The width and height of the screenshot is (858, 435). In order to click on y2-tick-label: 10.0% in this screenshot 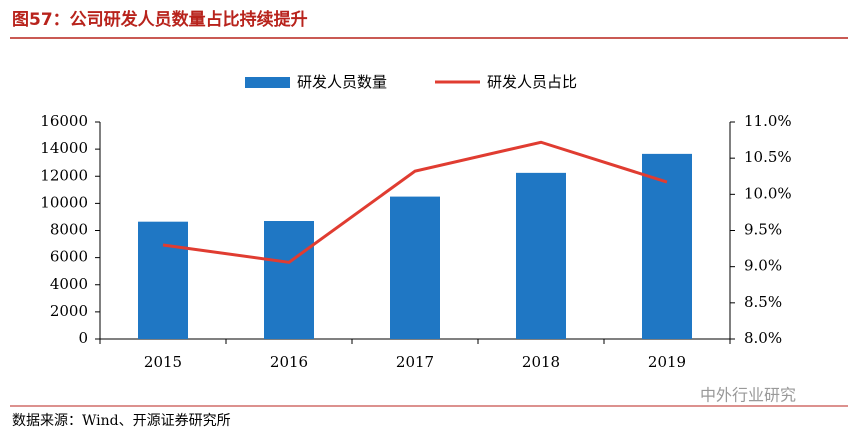, I will do `click(768, 193)`.